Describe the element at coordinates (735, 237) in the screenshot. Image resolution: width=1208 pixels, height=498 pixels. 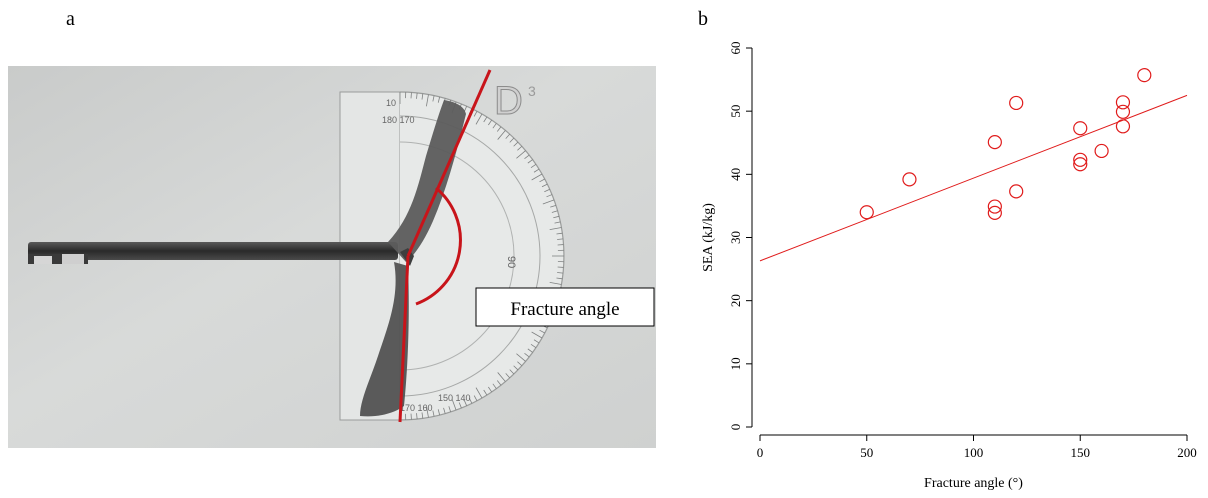
I see `y-tick-label: 30` at that location.